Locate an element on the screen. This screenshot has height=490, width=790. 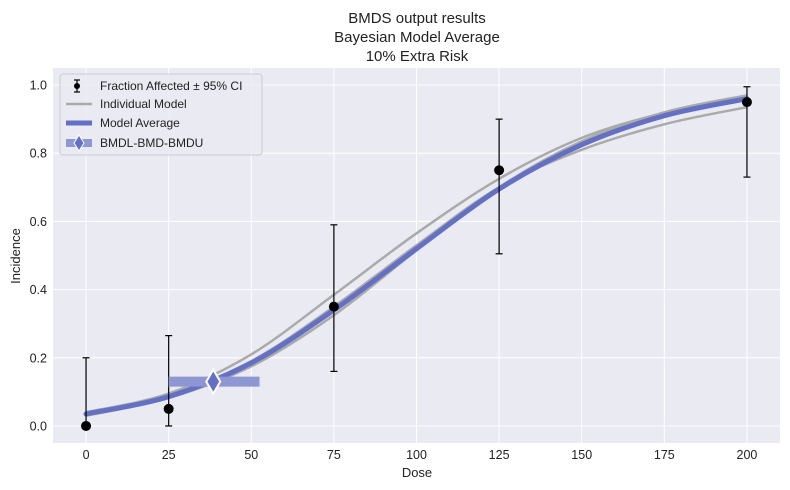
y-tick-label: 0.8 is located at coordinates (38, 154).